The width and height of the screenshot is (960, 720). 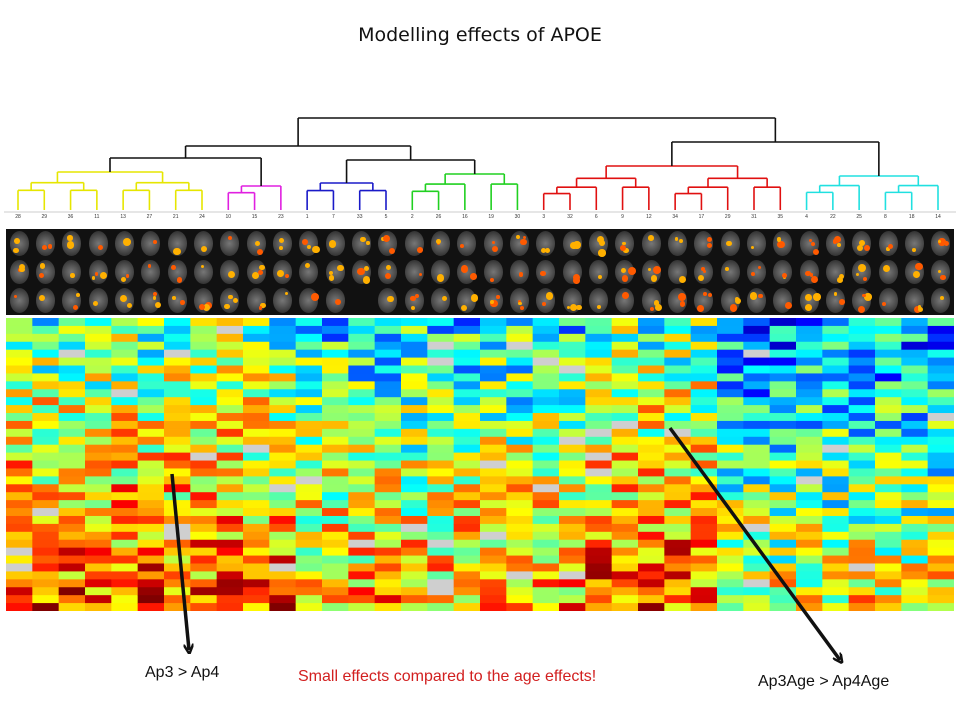 What do you see at coordinates (859, 217) in the screenshot?
I see `leaf-label: 25` at bounding box center [859, 217].